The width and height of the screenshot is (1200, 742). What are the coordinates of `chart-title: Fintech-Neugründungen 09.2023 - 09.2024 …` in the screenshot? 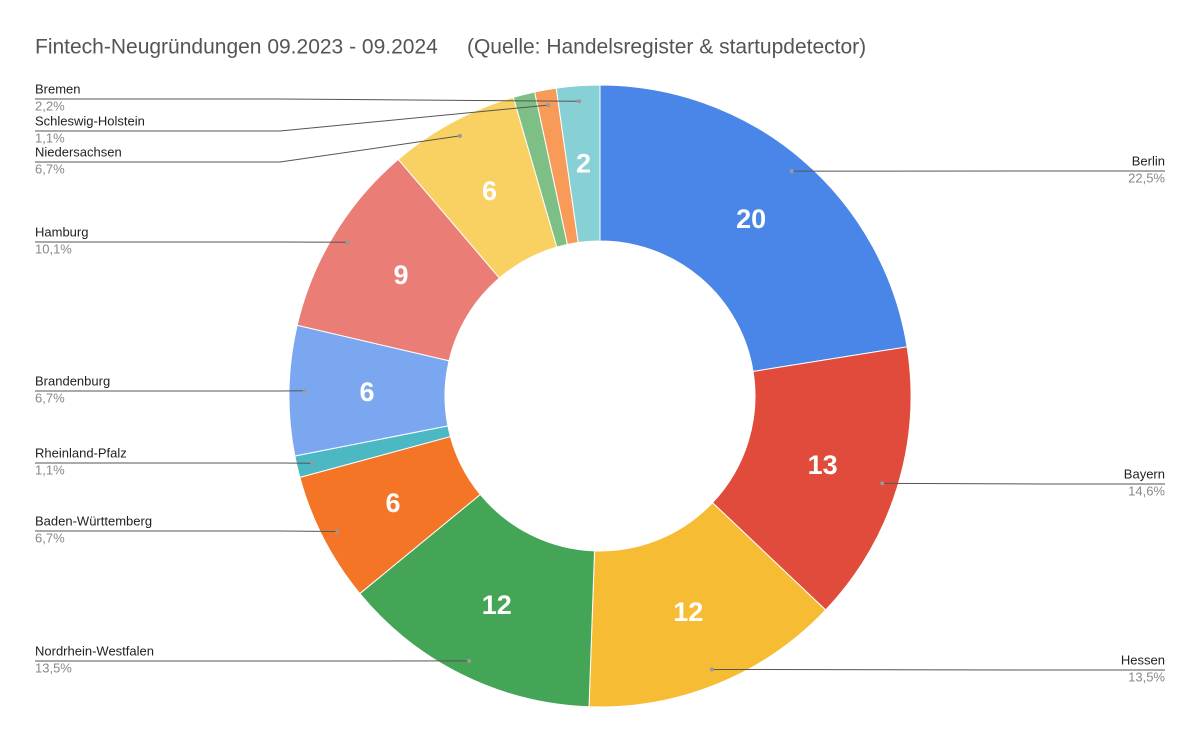 It's located at (450, 47).